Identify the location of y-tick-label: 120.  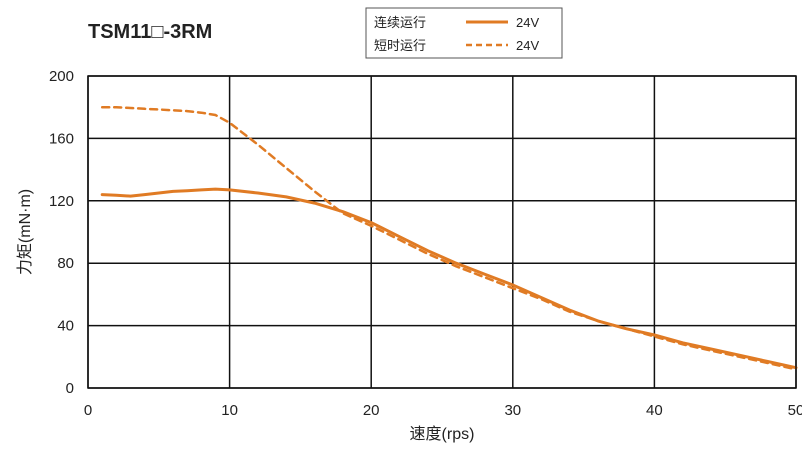
(61, 201).